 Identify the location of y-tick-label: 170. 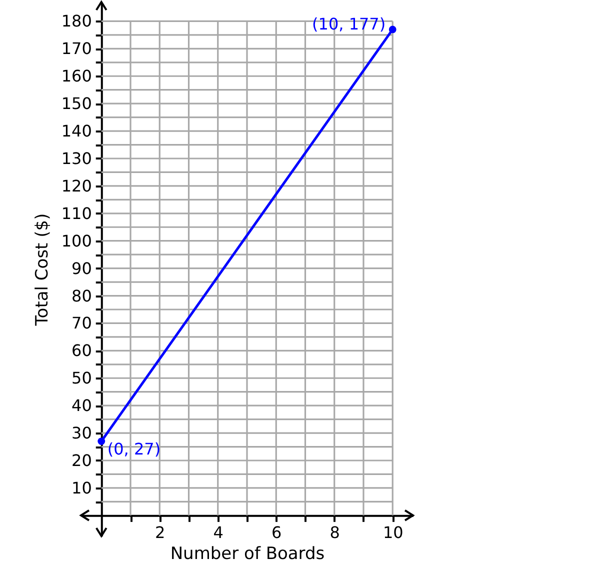
(76, 48).